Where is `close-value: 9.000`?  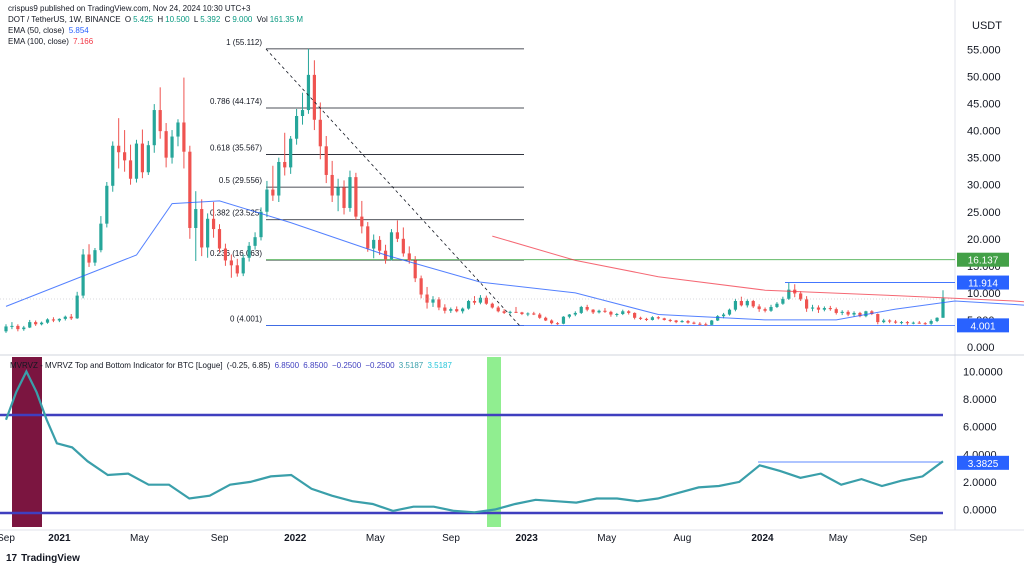
close-value: 9.000 is located at coordinates (242, 19).